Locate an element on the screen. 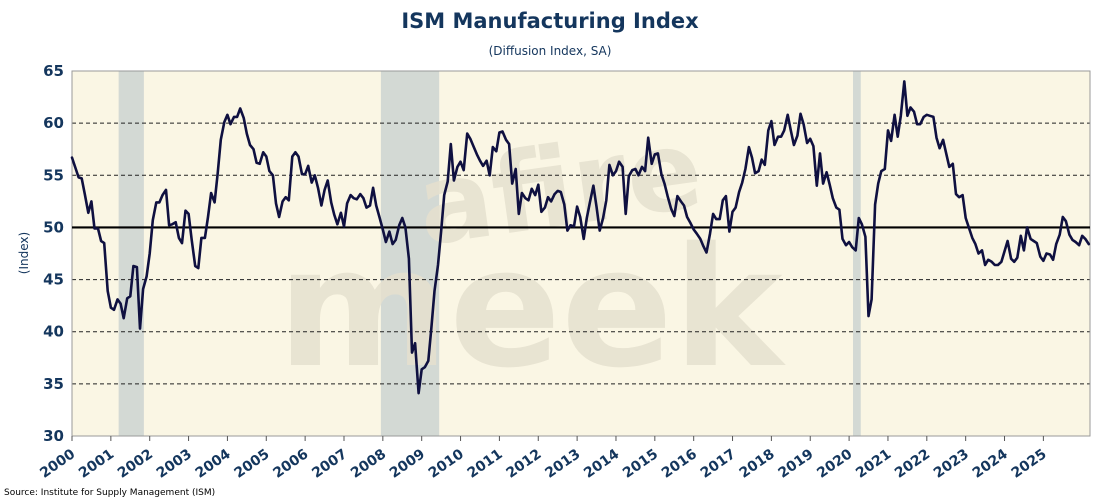 This screenshot has width=1100, height=500. x-tick-2016: 2016 is located at coordinates (679, 463).